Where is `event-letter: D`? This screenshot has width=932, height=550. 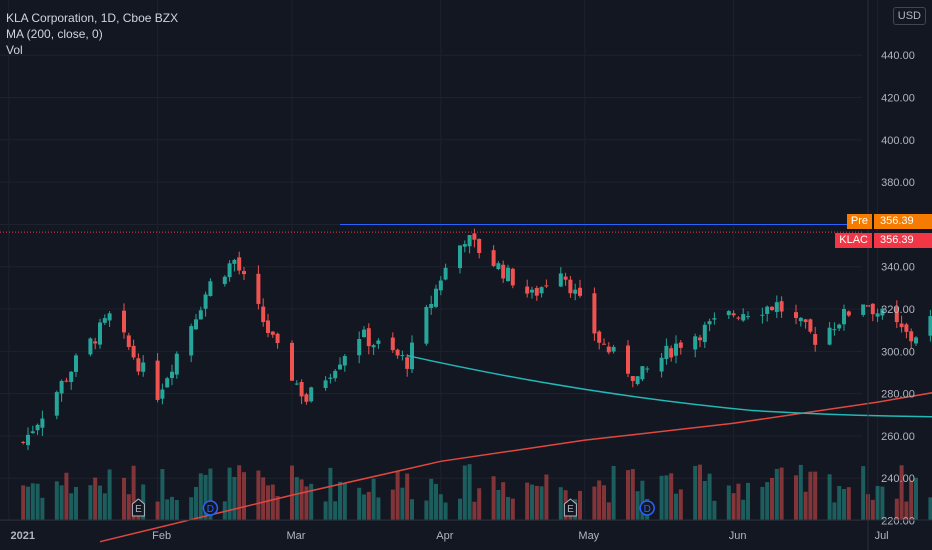 event-letter: D is located at coordinates (210, 509).